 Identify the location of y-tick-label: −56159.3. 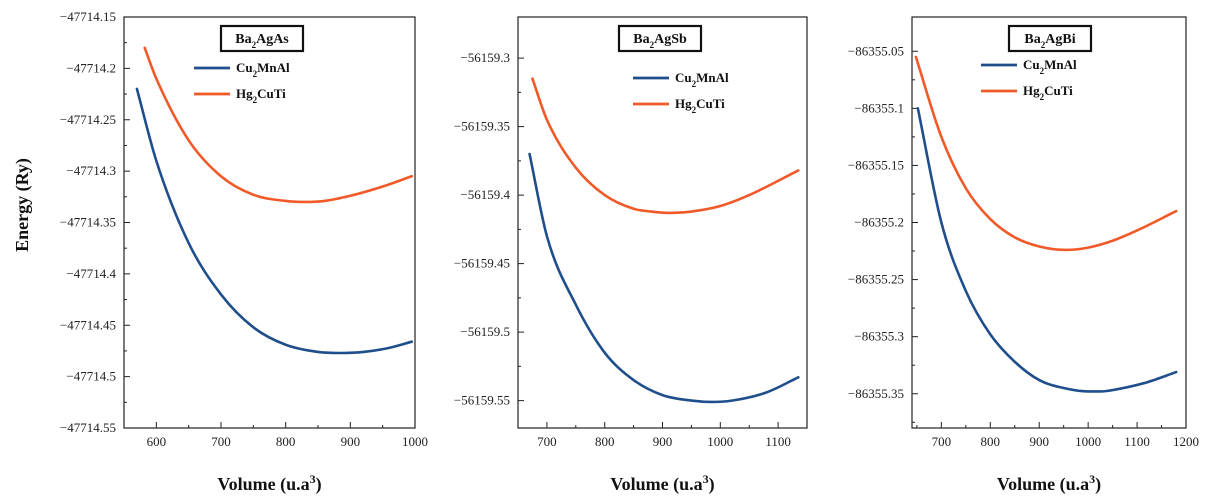
(485, 57).